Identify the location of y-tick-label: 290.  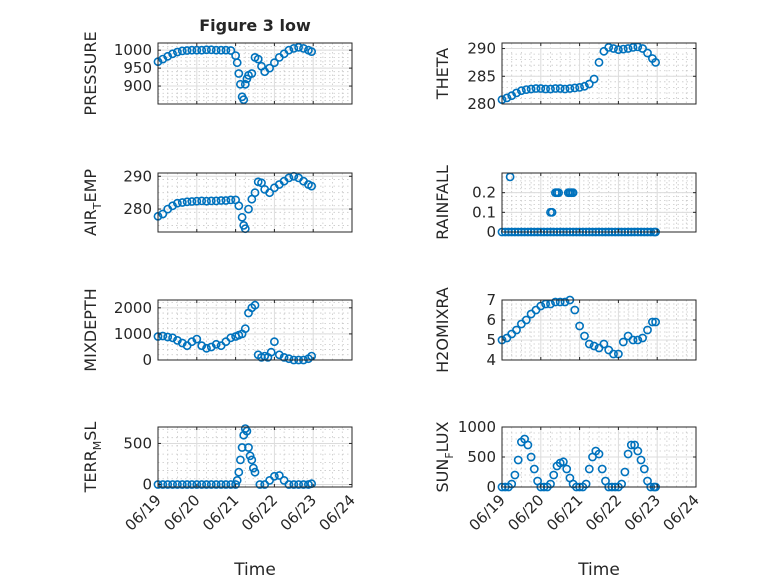
(137, 176).